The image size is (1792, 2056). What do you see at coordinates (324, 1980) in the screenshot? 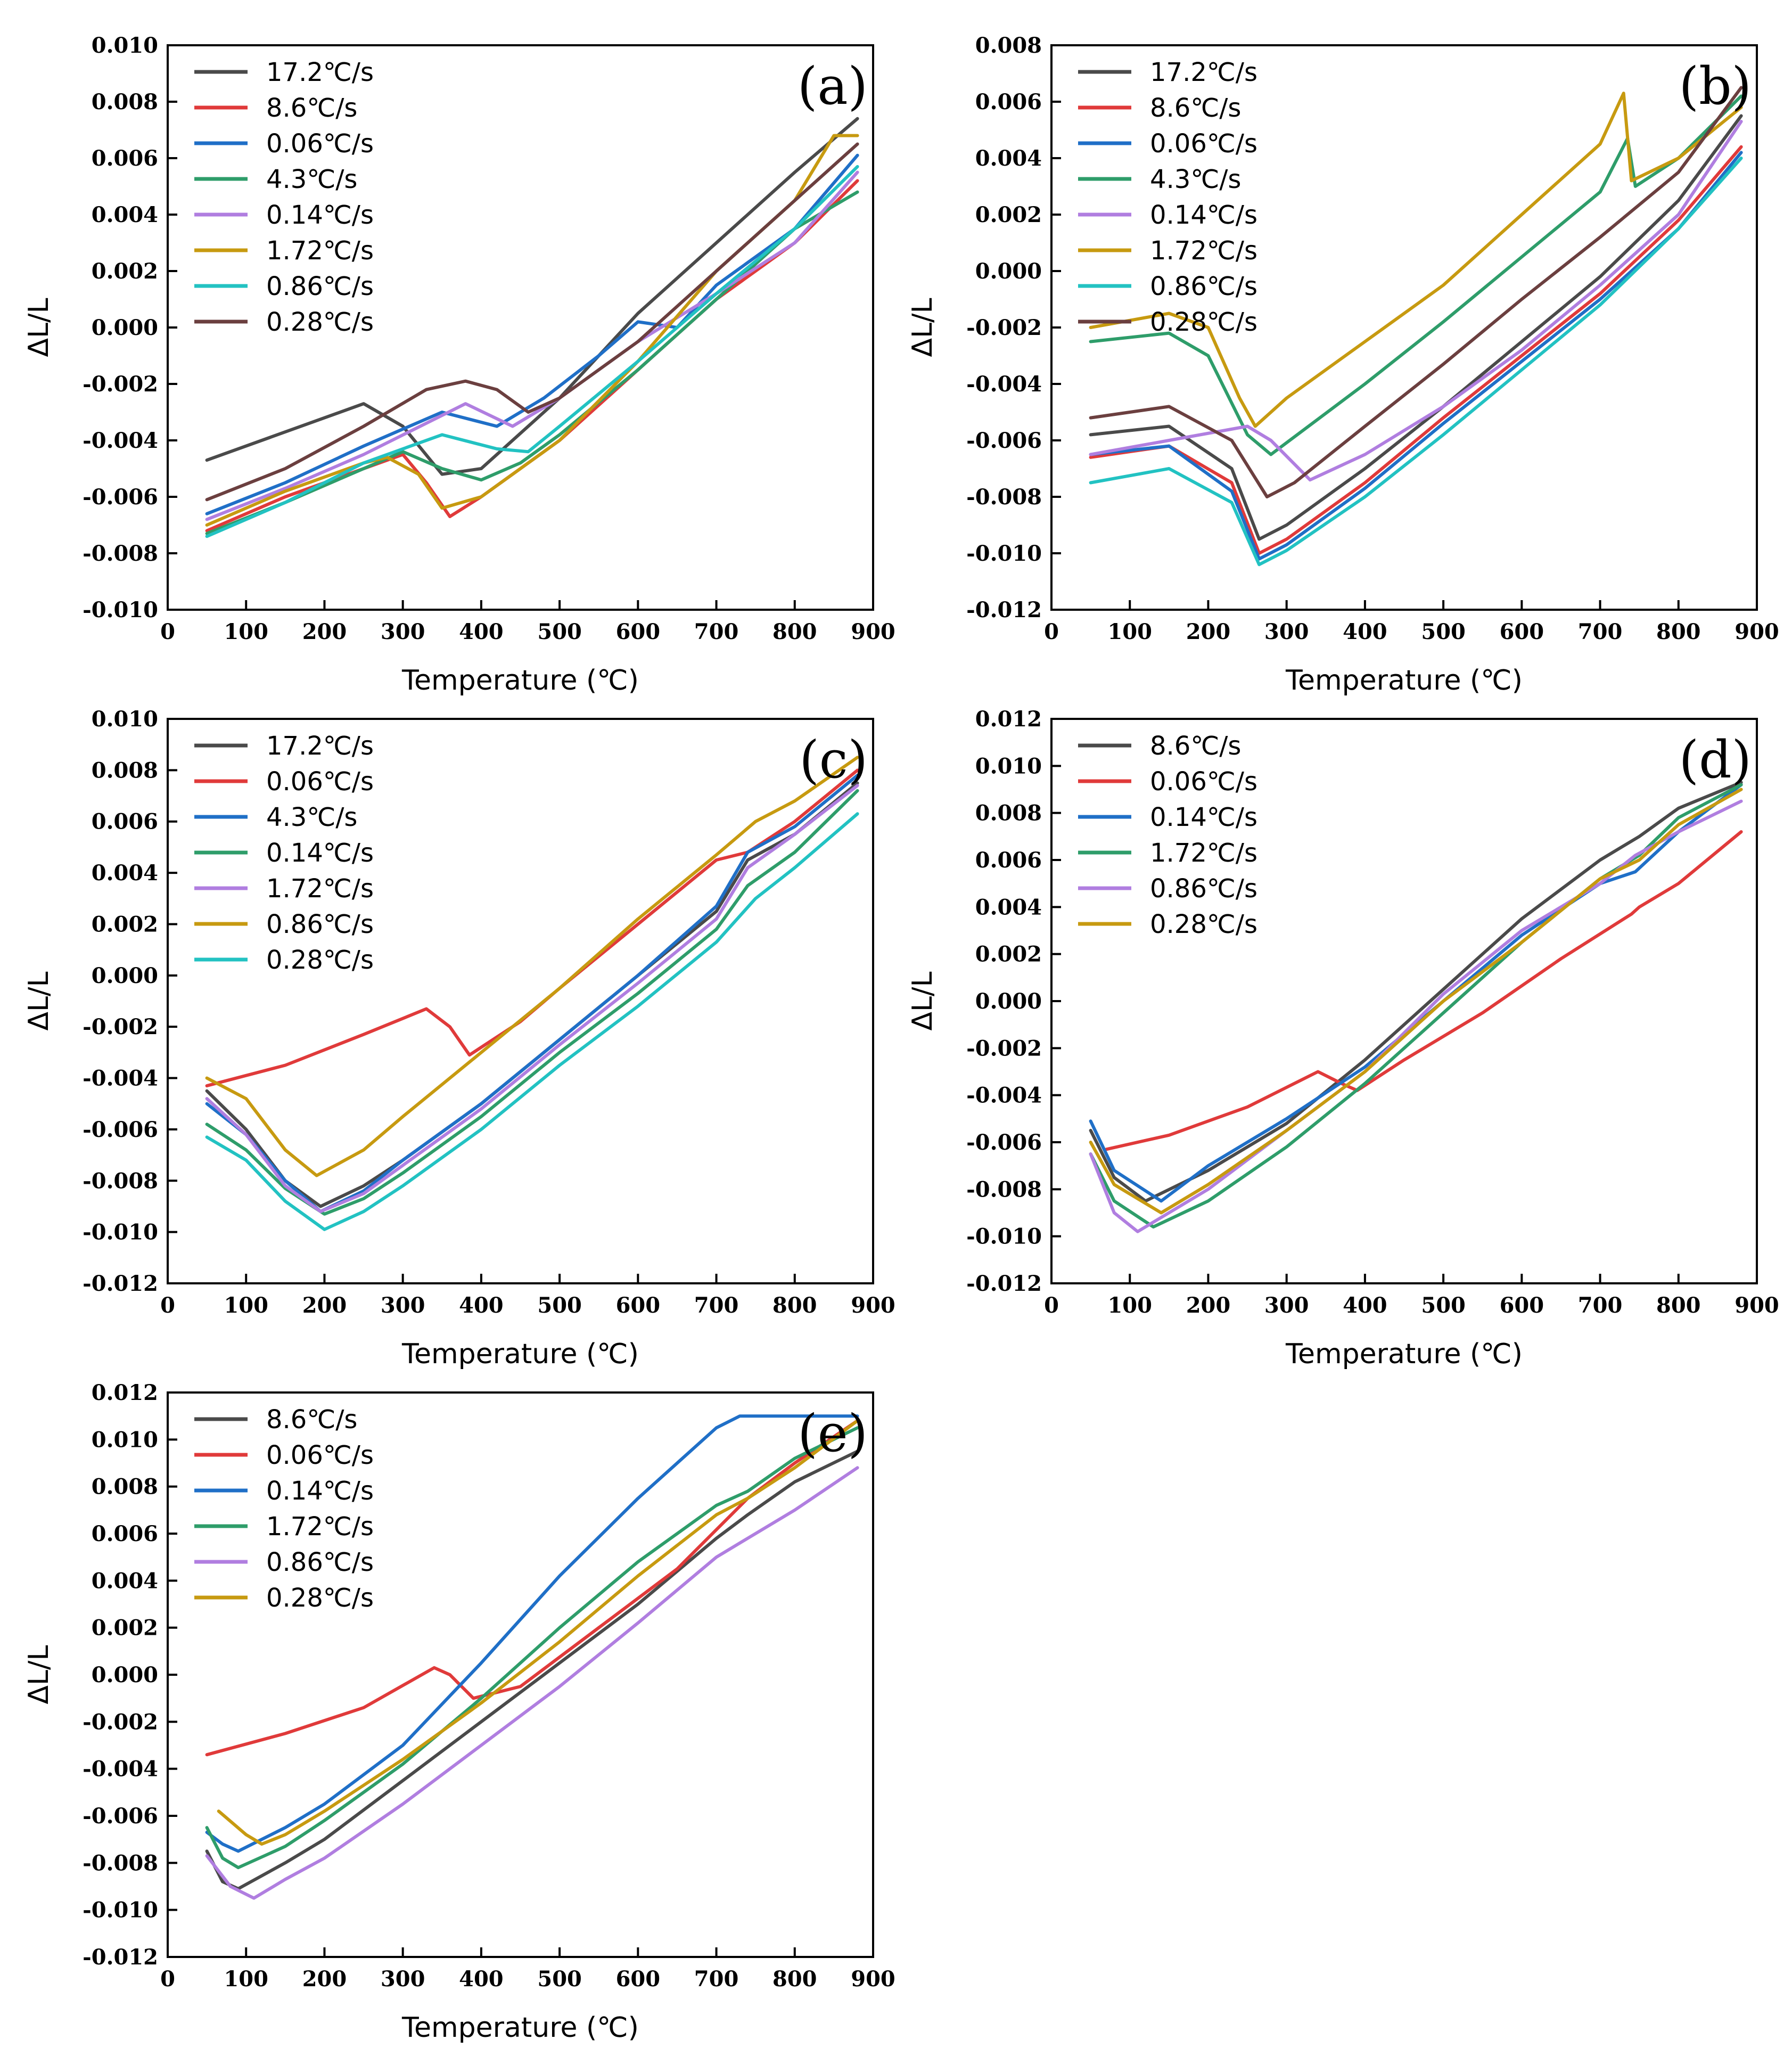
I see `x-tick-label: 200` at bounding box center [324, 1980].